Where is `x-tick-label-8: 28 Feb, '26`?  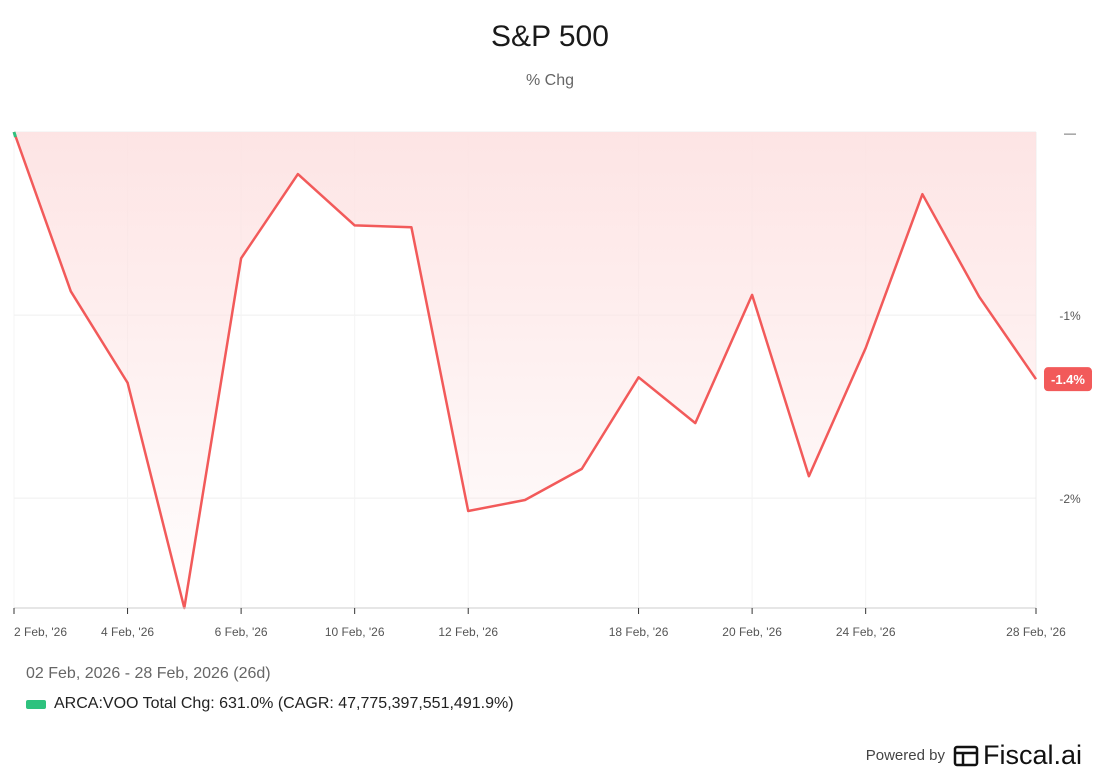 x-tick-label-8: 28 Feb, '26 is located at coordinates (1036, 632).